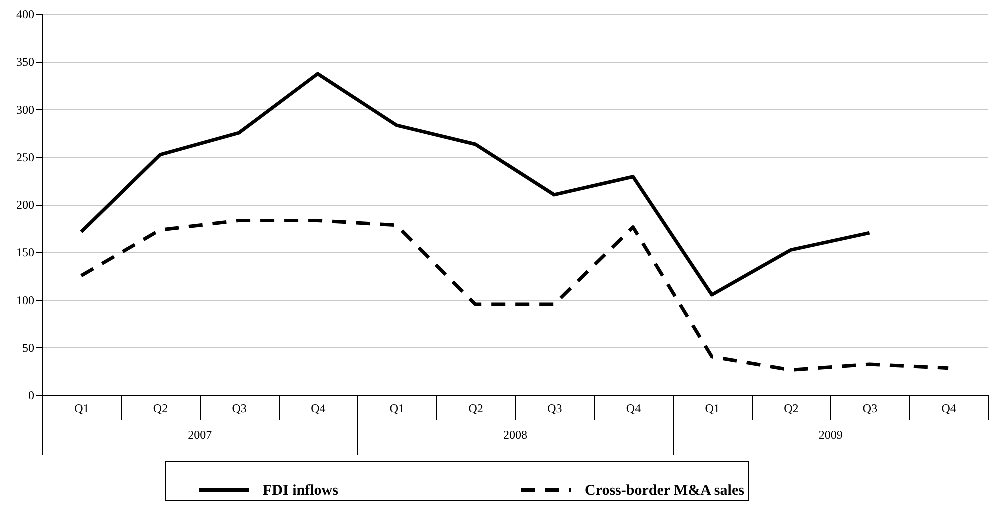  What do you see at coordinates (665, 491) in the screenshot?
I see `legend-label: Cross-border M&A sales` at bounding box center [665, 491].